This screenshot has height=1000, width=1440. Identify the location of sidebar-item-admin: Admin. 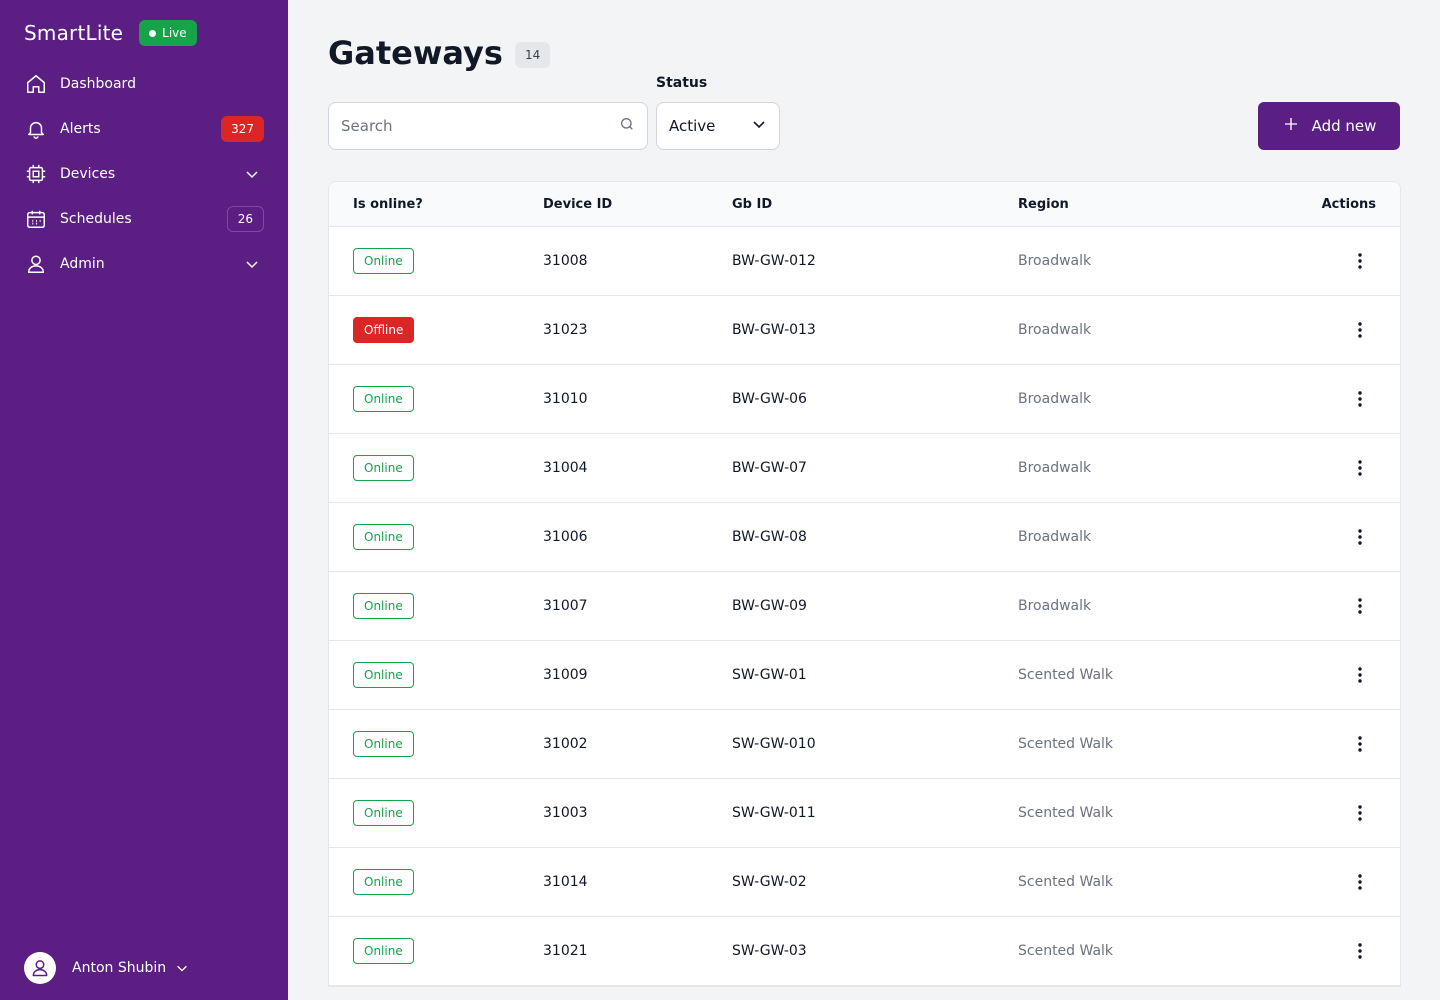
(144, 263).